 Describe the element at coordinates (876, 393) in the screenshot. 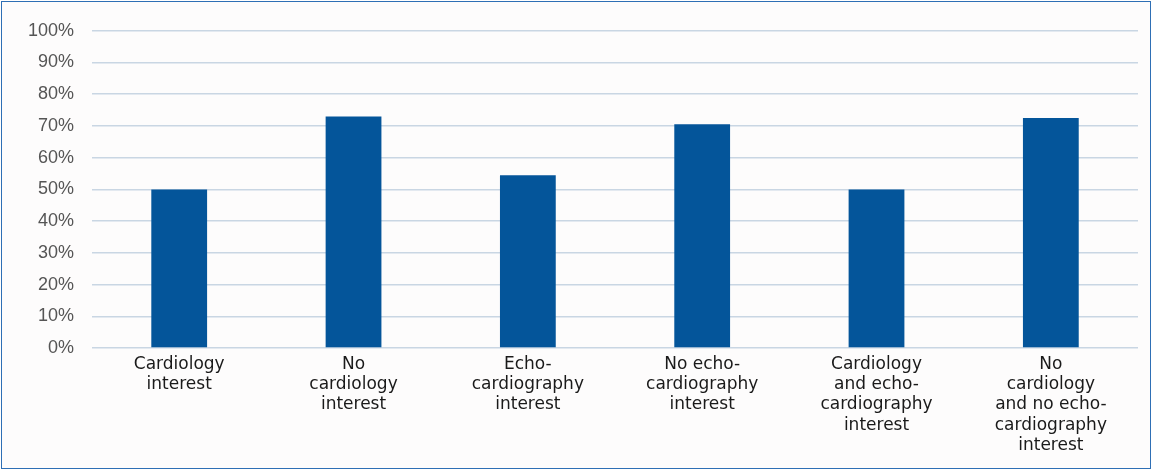

I see `x-tick-label: Cardiology and echo-cardiography interest` at that location.